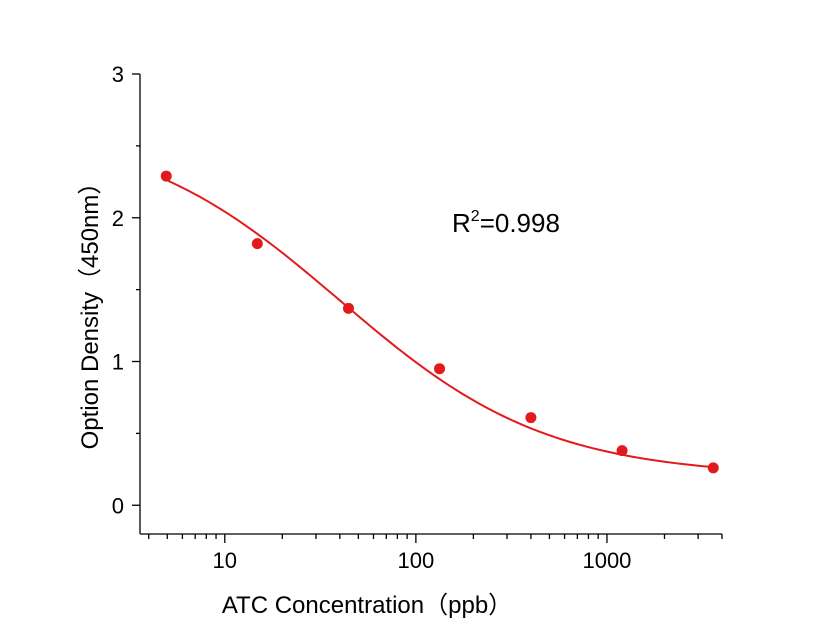 This screenshot has width=816, height=640. What do you see at coordinates (461, 223) in the screenshot?
I see `r-squared-prefix: R` at bounding box center [461, 223].